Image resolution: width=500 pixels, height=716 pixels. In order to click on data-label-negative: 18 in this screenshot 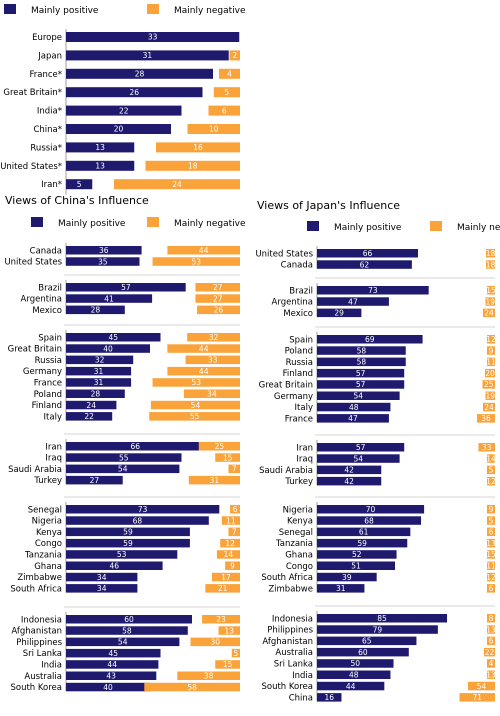, I will do `click(491, 253)`.